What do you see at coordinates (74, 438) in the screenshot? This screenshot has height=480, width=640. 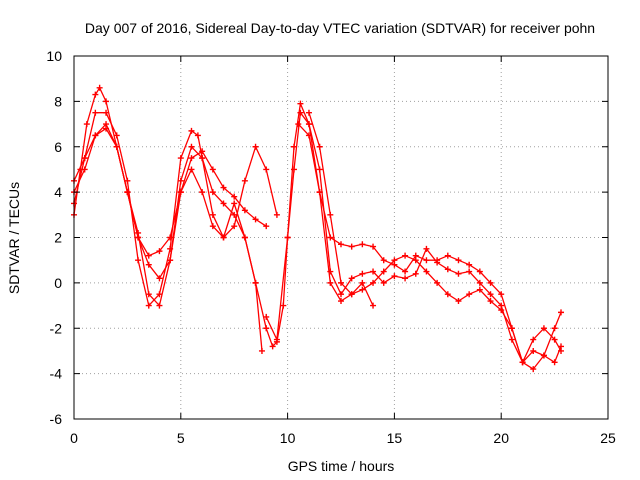 I see `x-tick-label: 0` at bounding box center [74, 438].